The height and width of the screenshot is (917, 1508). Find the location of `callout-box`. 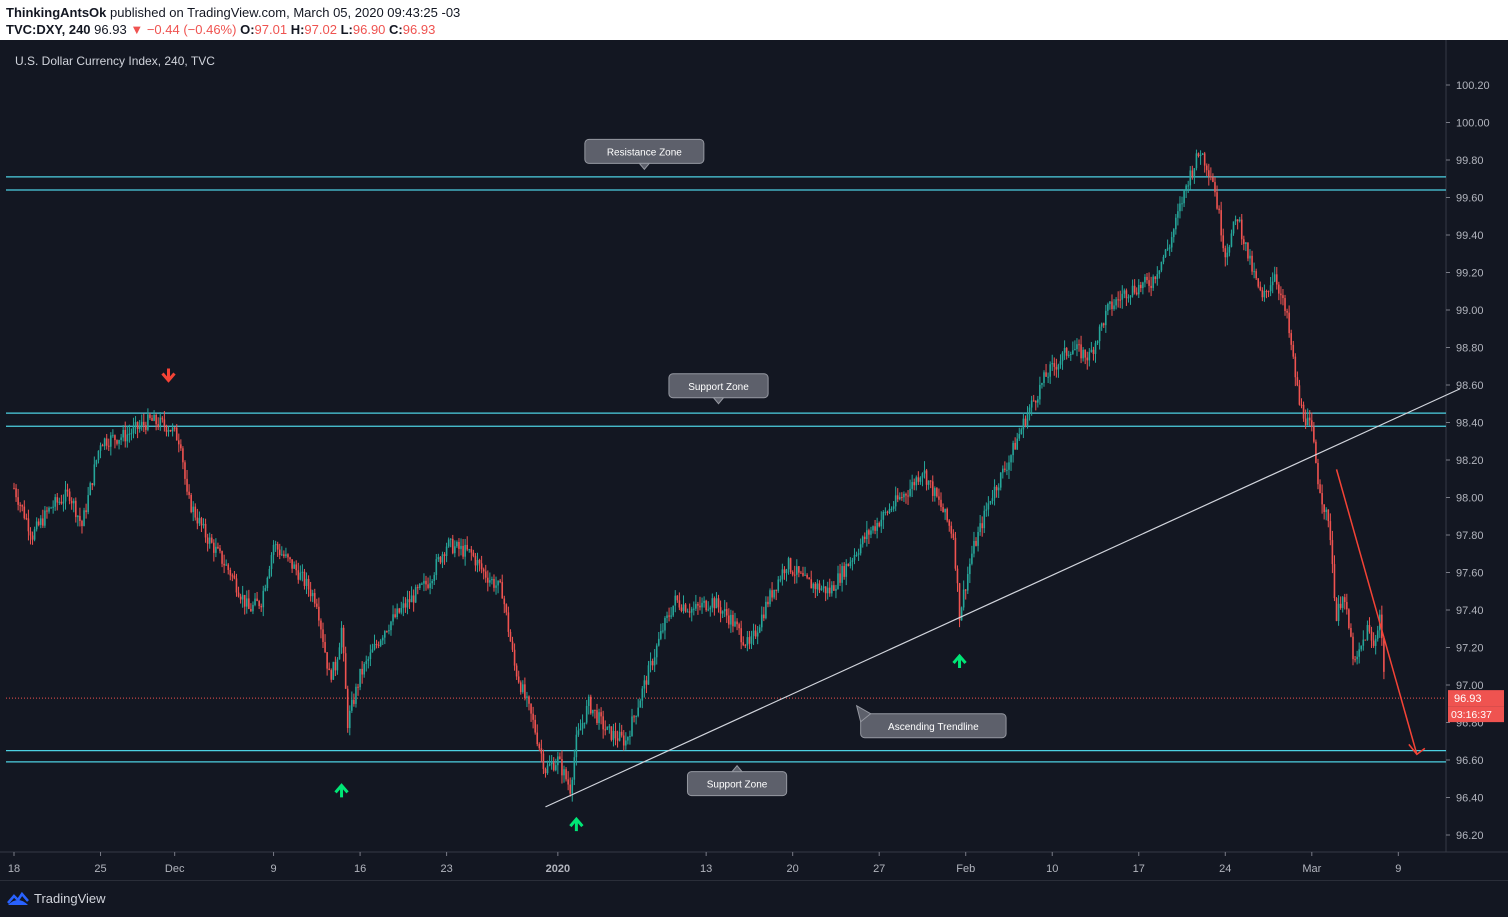

callout-box is located at coordinates (933, 726).